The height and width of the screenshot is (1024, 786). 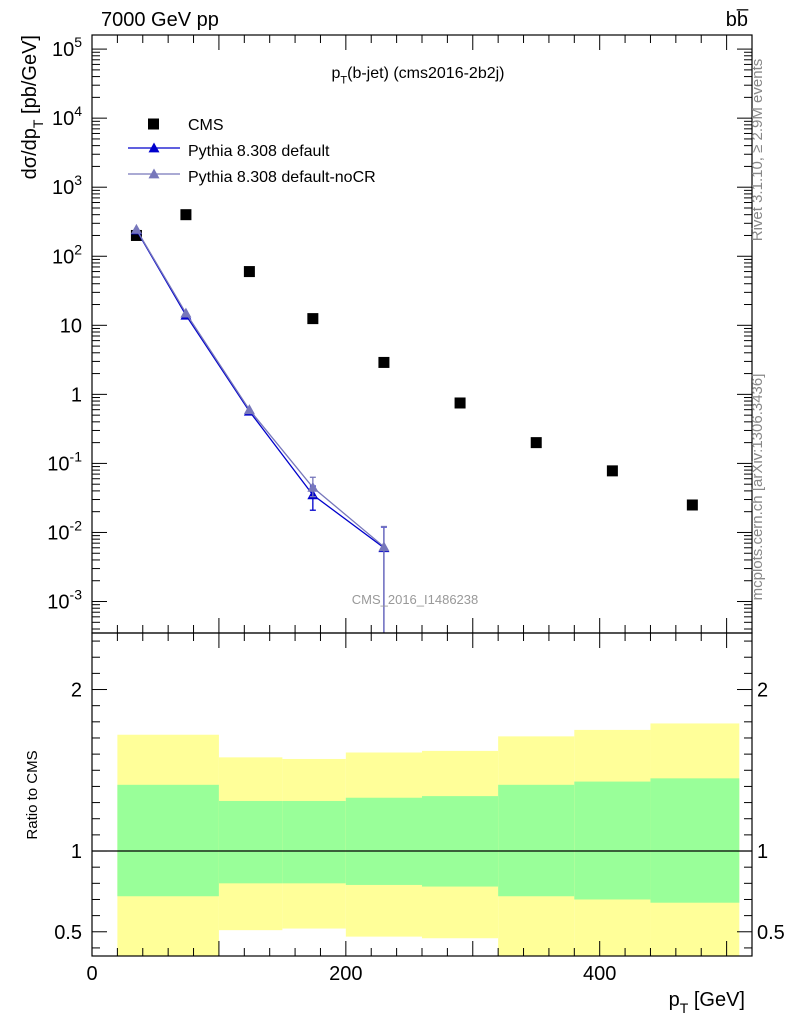 What do you see at coordinates (67, 116) in the screenshot?
I see `main-y-tick-label: 10⁴` at bounding box center [67, 116].